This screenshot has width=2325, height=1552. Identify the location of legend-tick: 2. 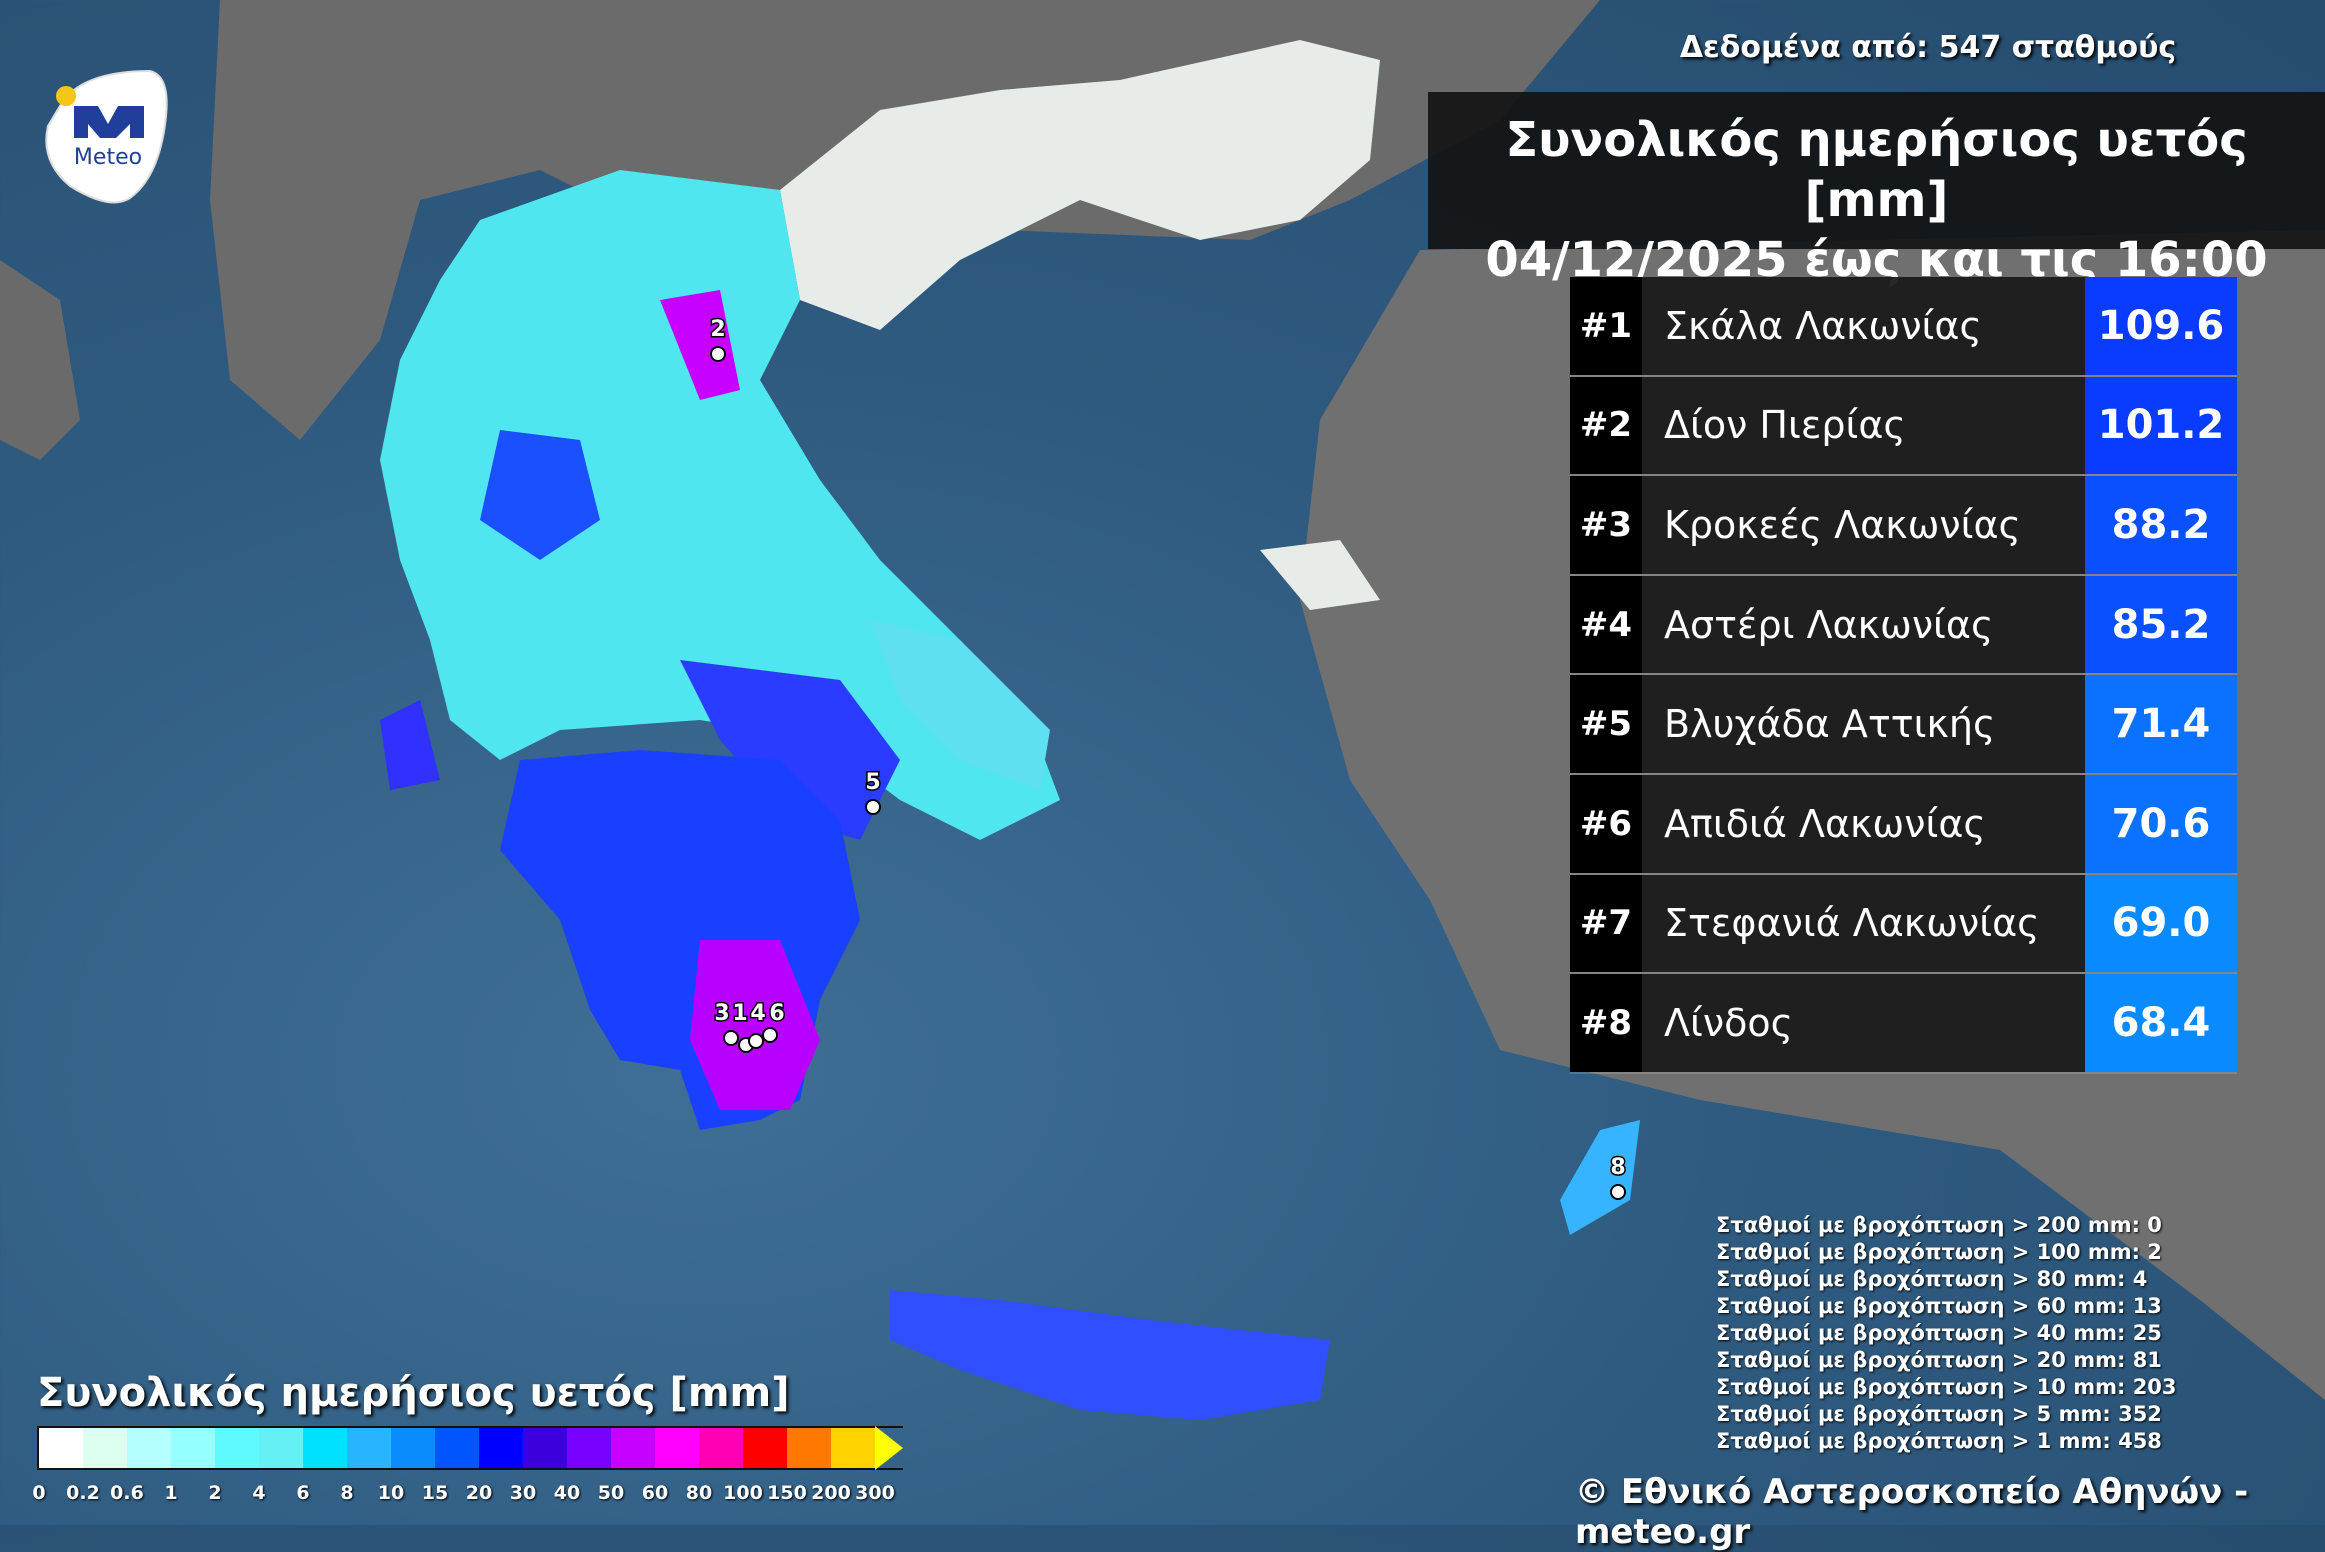
(215, 1493).